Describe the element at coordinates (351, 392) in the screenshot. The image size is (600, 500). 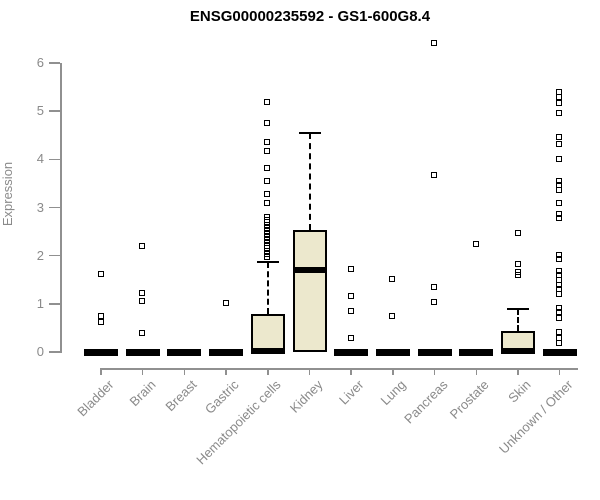
I see `x-category-label: Liver` at that location.